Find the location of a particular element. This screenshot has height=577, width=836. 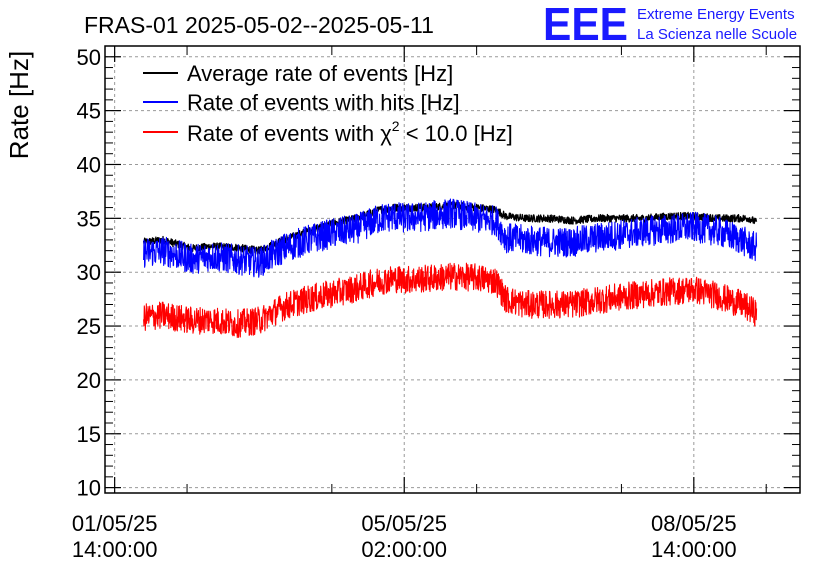

y-tick-label: 30 is located at coordinates (89, 272).